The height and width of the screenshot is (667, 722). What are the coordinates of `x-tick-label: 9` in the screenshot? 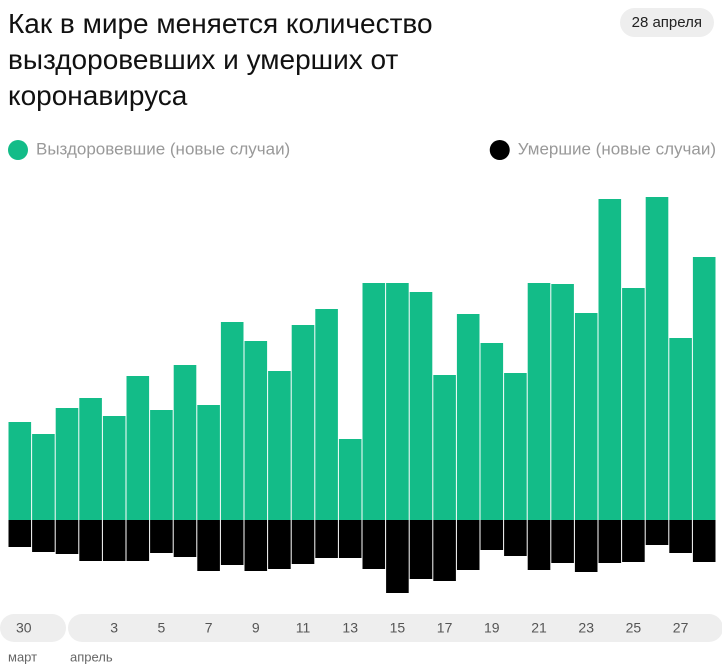 It's located at (256, 628).